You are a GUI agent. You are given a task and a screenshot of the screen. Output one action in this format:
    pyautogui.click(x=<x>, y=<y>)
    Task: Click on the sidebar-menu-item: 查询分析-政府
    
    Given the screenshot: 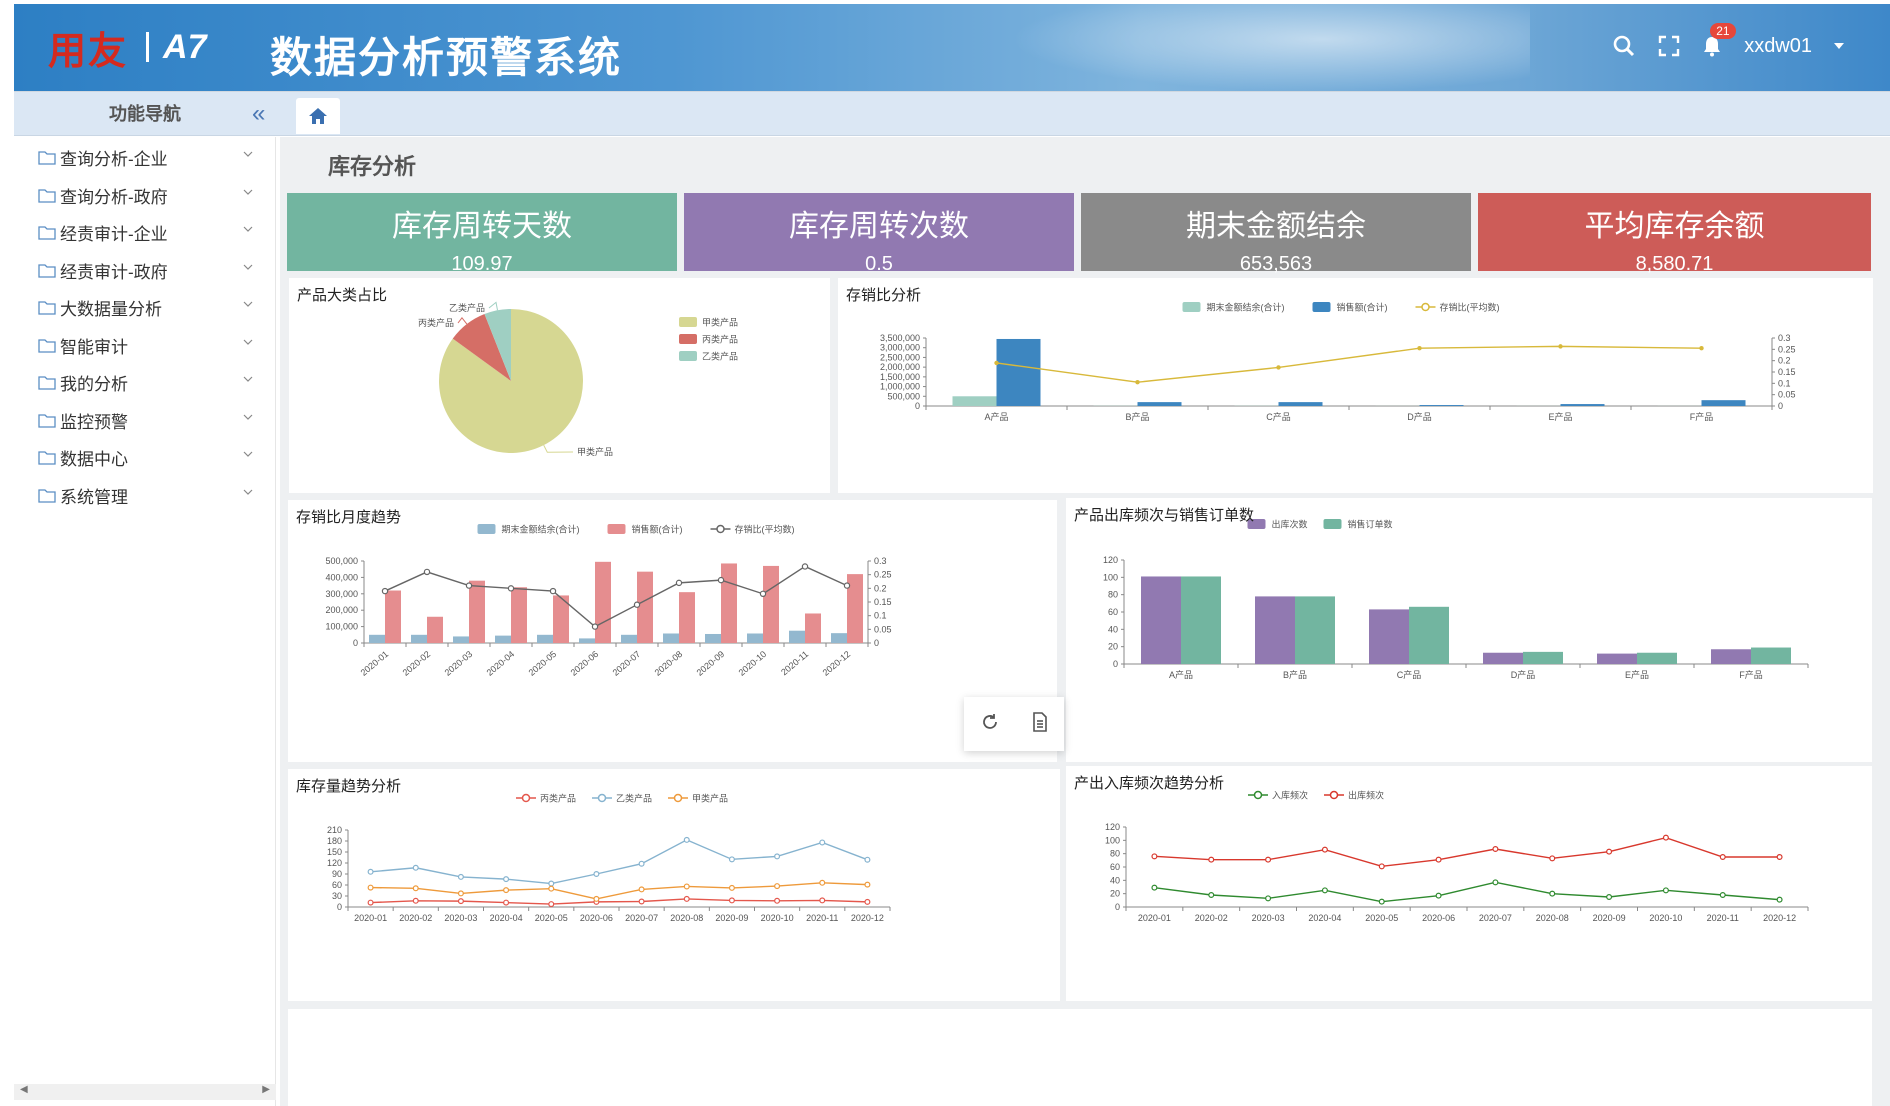 What is the action you would take?
    pyautogui.click(x=144, y=196)
    